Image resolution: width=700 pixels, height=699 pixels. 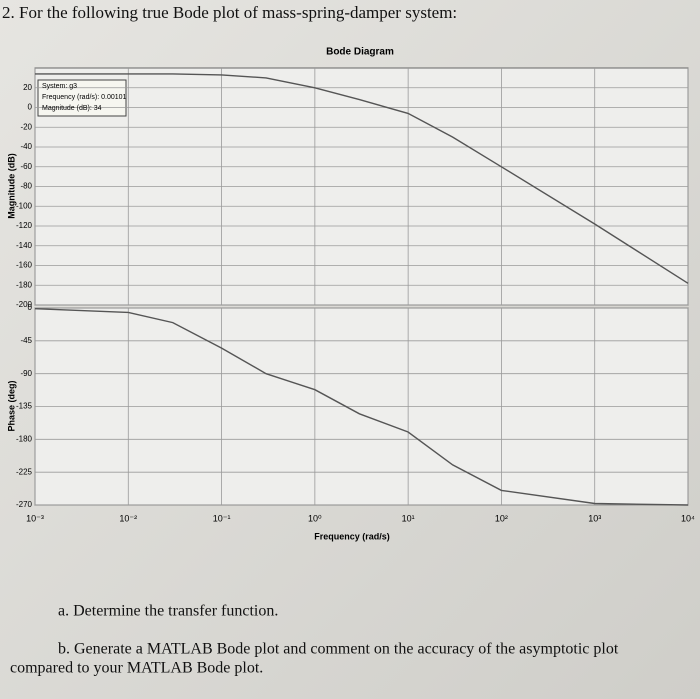 What do you see at coordinates (594, 518) in the screenshot?
I see `x-tick-label: 10³` at bounding box center [594, 518].